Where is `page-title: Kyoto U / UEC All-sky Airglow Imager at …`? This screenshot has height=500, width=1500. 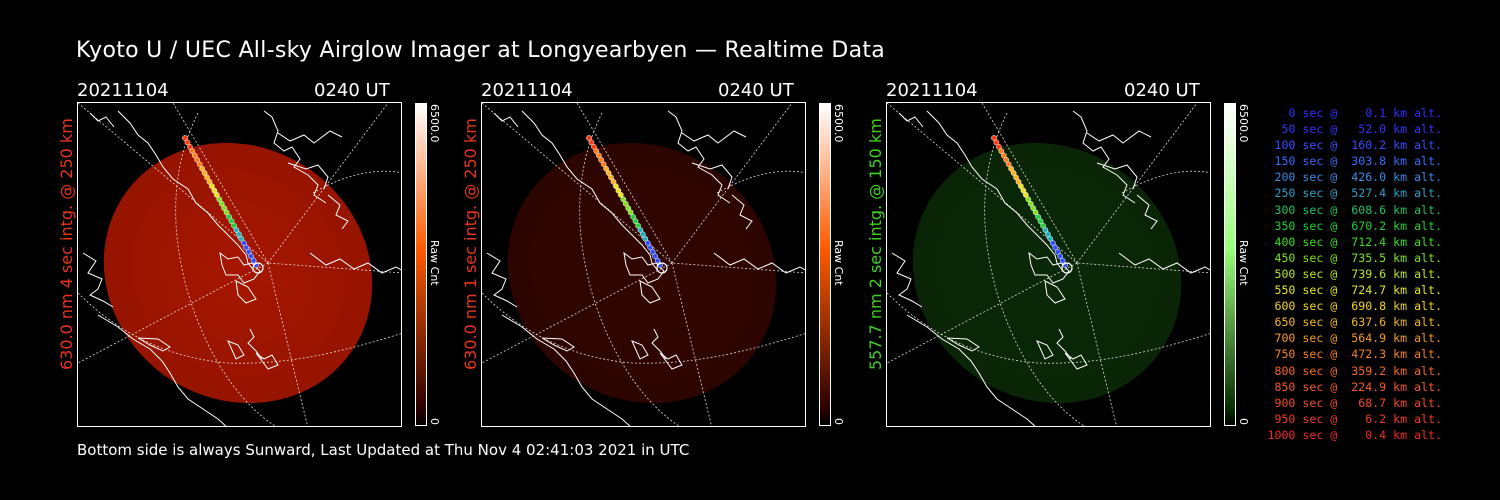
page-title: Kyoto U / UEC All-sky Airglow Imager at … is located at coordinates (481, 50).